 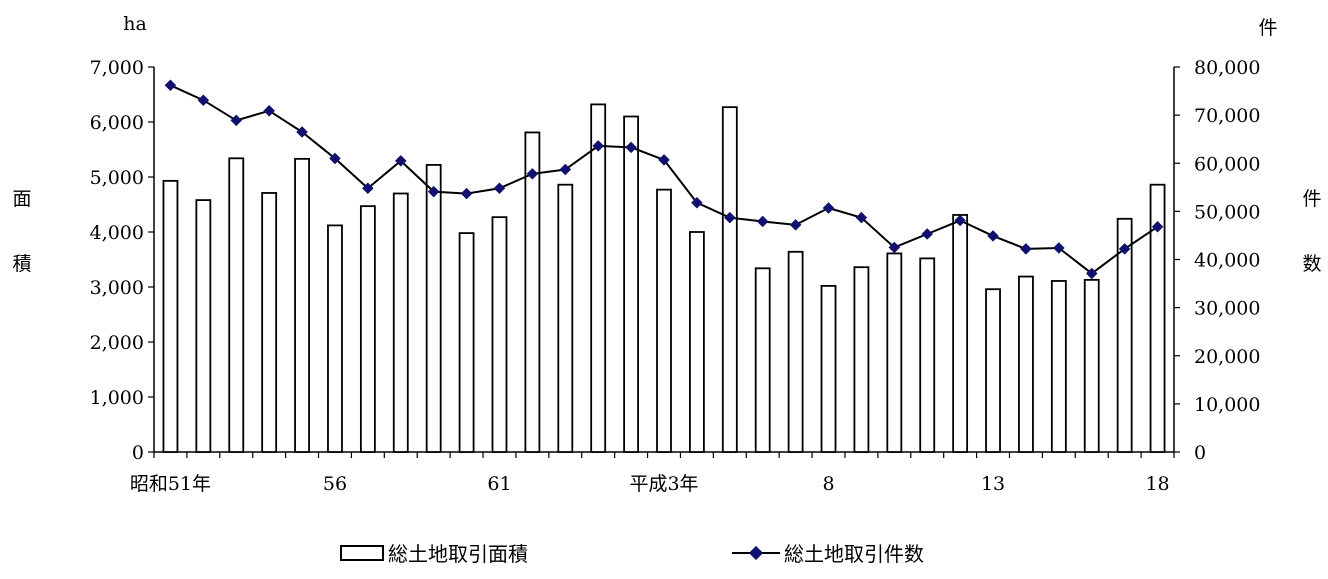 What do you see at coordinates (1157, 484) in the screenshot?
I see `x-tick-label: 18` at bounding box center [1157, 484].